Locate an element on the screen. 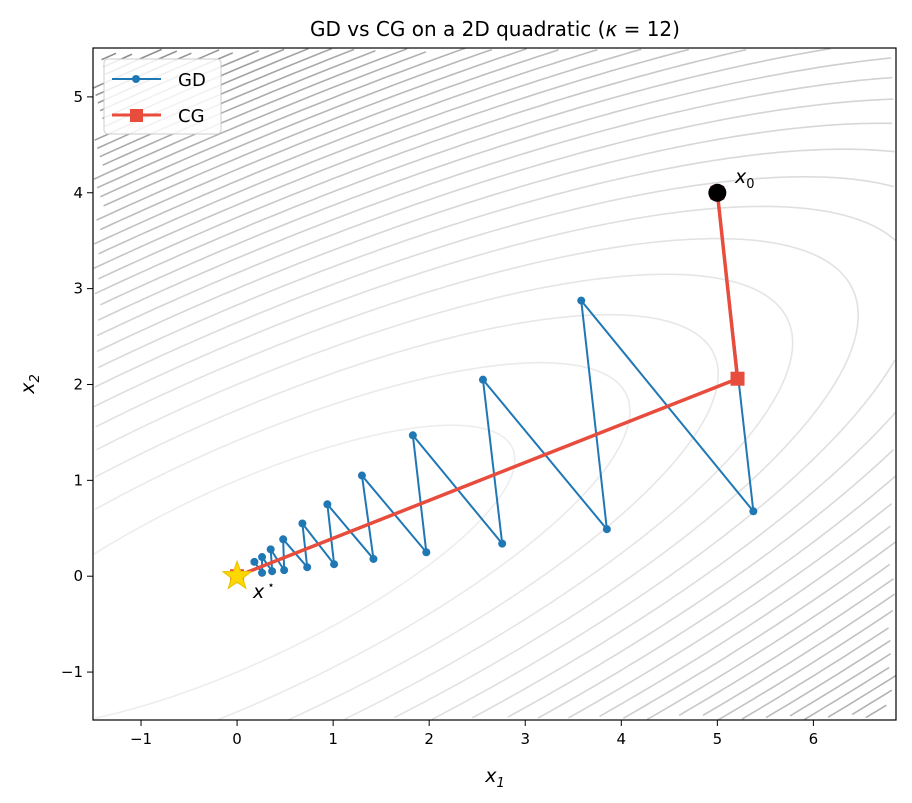 Image resolution: width=912 pixels, height=803 pixels. annotation-x0: x0 is located at coordinates (744, 179).